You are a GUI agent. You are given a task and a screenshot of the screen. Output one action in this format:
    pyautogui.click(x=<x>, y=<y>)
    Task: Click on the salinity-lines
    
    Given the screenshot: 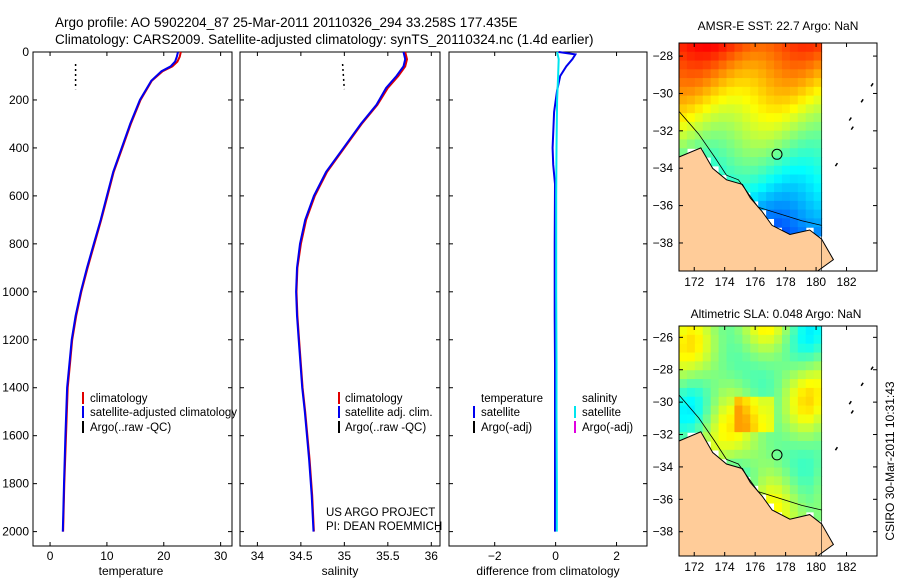 What is the action you would take?
    pyautogui.click(x=352, y=291)
    